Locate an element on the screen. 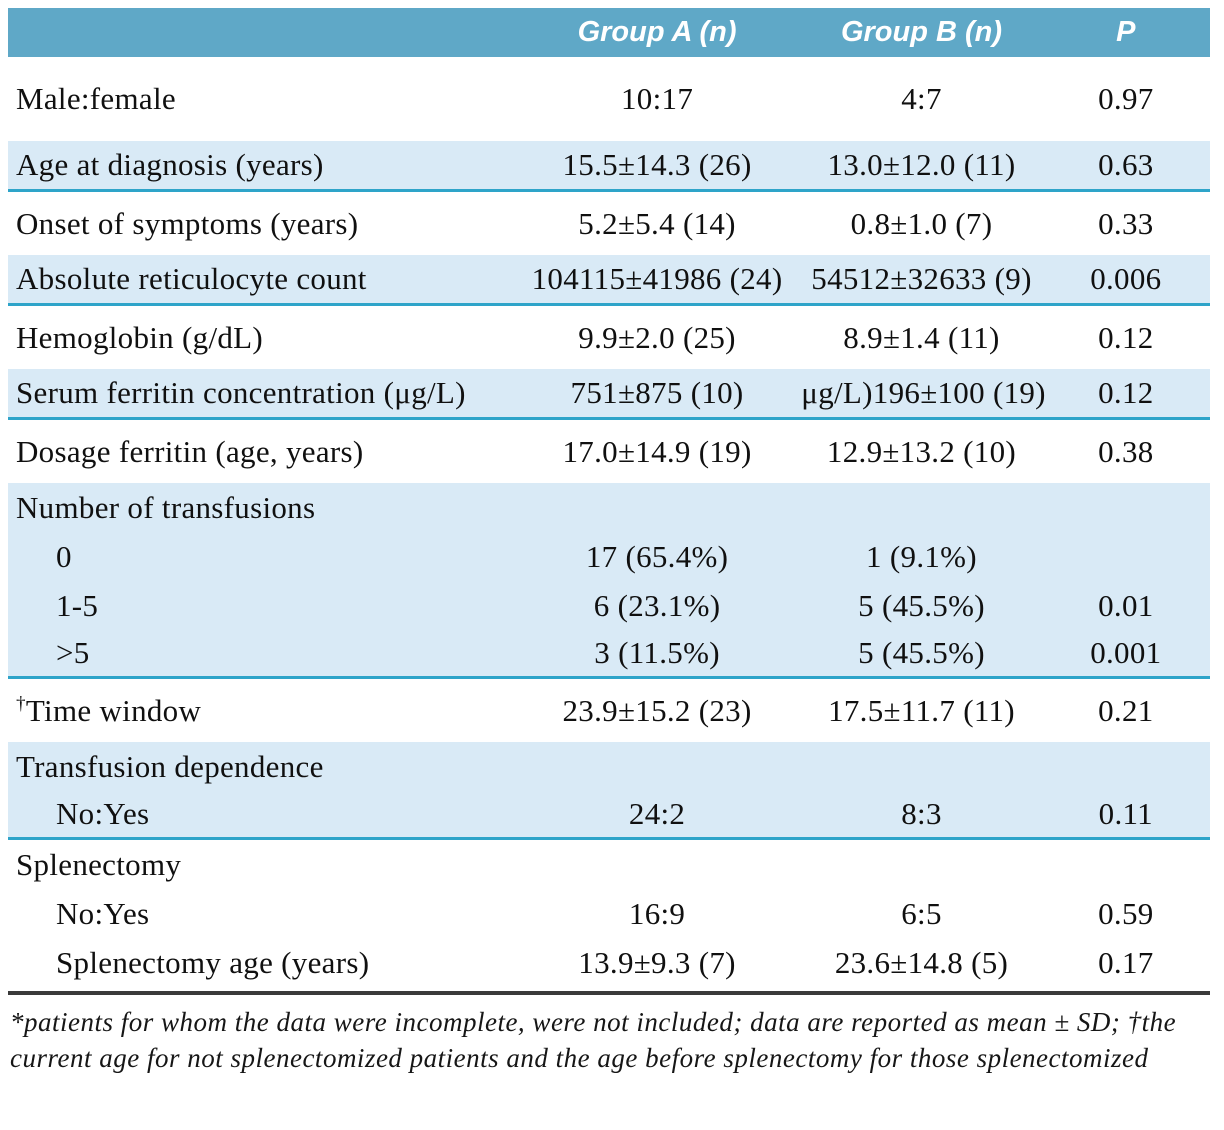  row-label: Splenectomy age (years) is located at coordinates (260, 963).